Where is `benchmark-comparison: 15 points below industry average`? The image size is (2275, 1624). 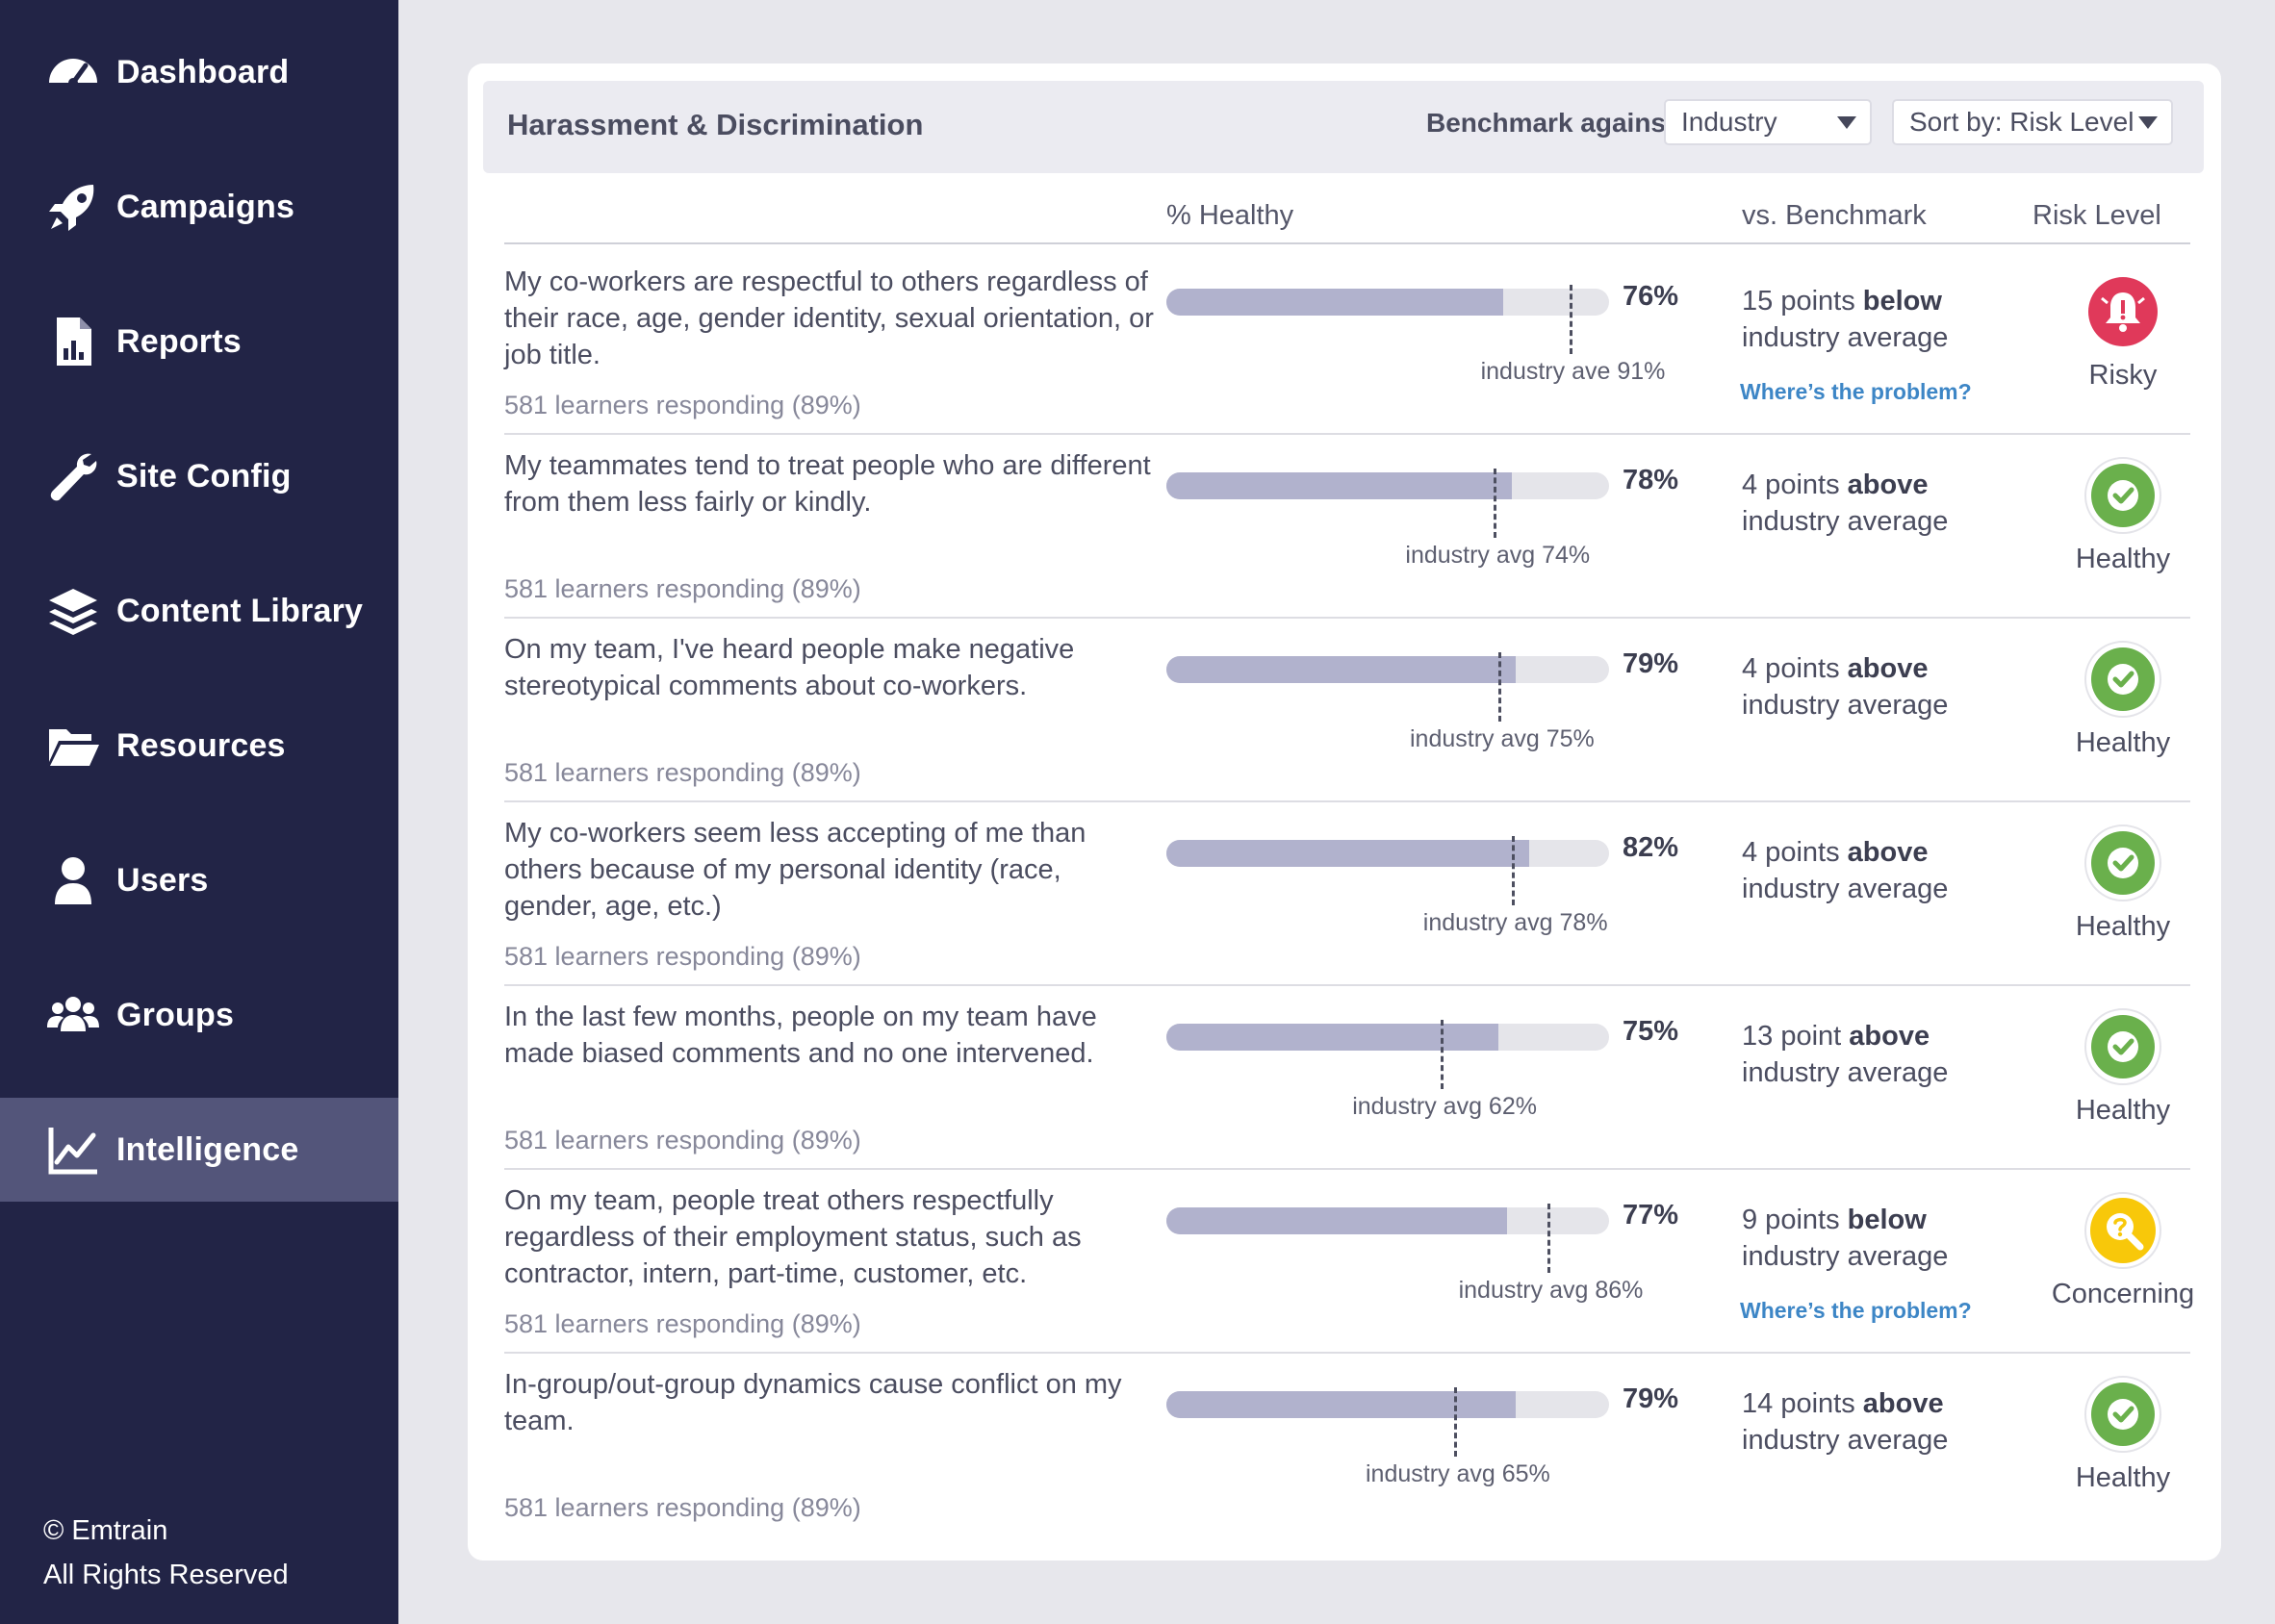 benchmark-comparison: 15 points below industry average is located at coordinates (1867, 320).